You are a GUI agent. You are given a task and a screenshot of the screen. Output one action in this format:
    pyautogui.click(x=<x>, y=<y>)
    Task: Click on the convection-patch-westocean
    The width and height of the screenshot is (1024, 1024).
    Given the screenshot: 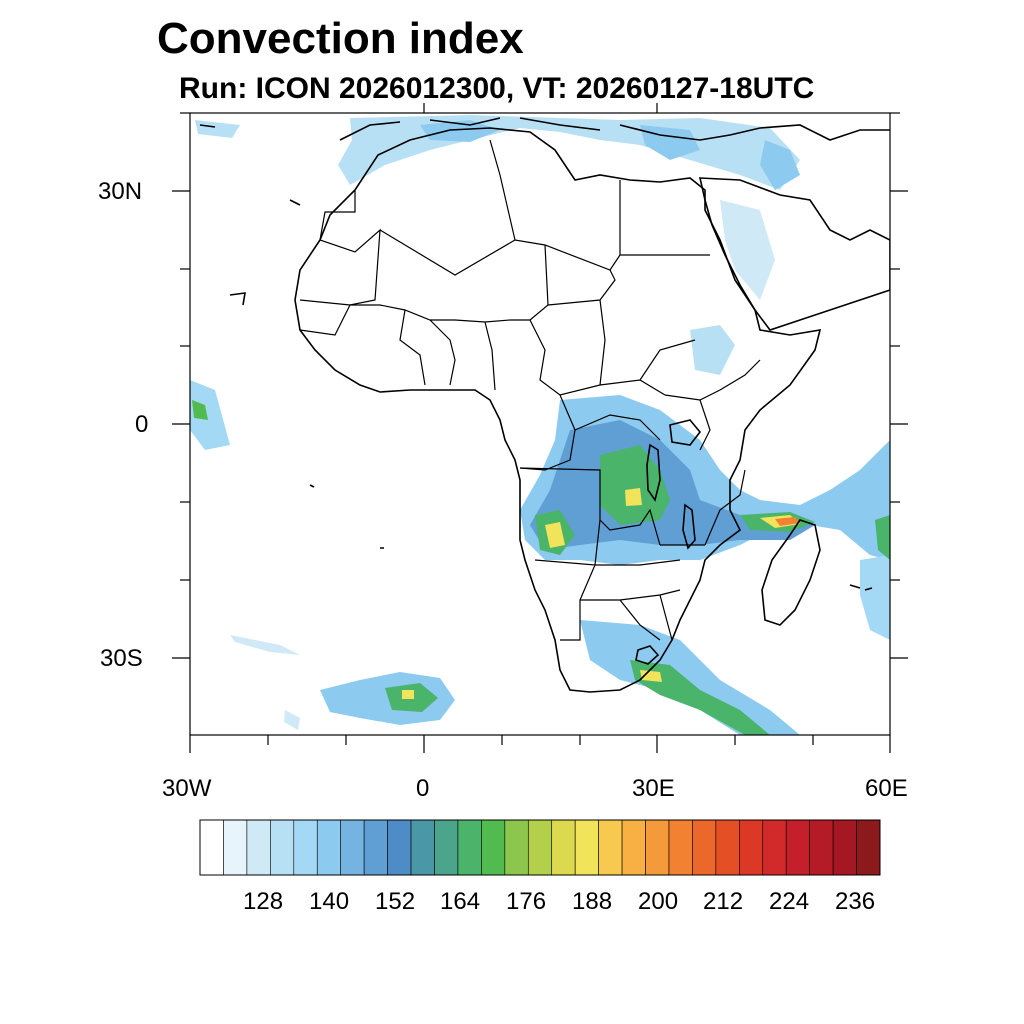 What is the action you would take?
    pyautogui.click(x=210, y=415)
    